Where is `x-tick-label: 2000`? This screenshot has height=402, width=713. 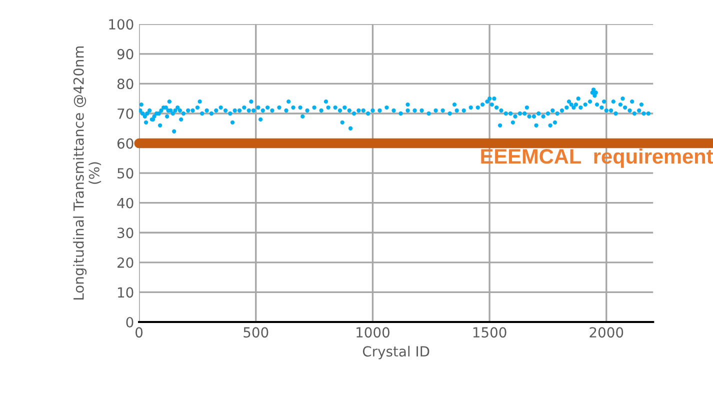
x-tick-label: 2000 is located at coordinates (607, 332).